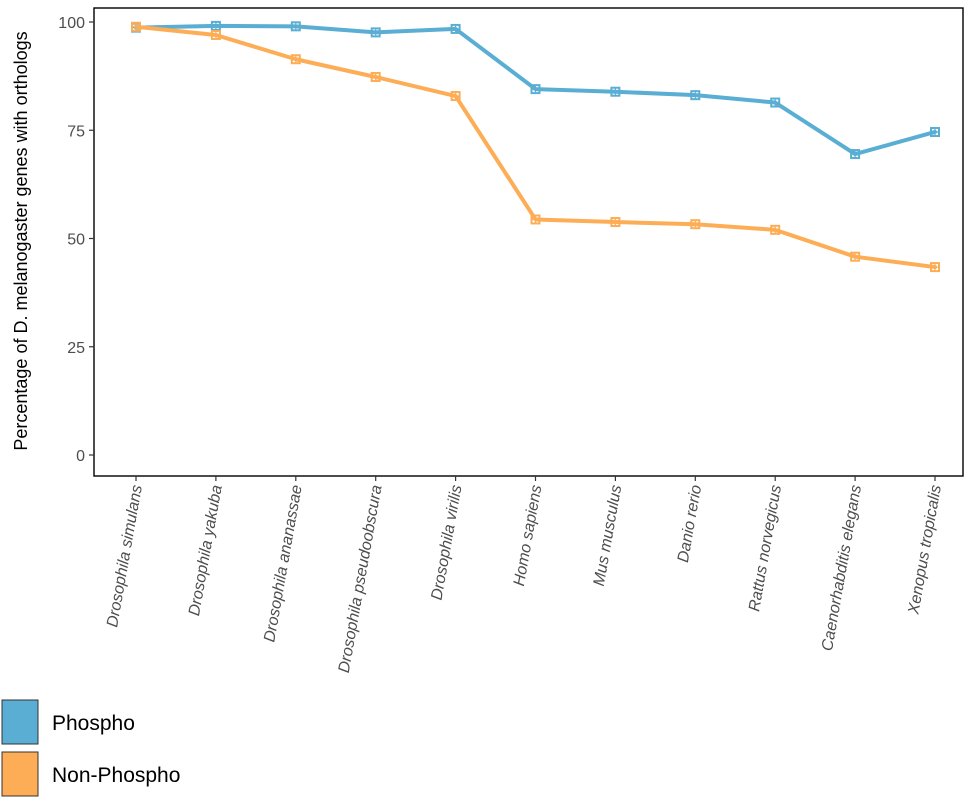 This screenshot has width=969, height=798. What do you see at coordinates (283, 564) in the screenshot?
I see `x-tick-label: Drosophila ananassae` at bounding box center [283, 564].